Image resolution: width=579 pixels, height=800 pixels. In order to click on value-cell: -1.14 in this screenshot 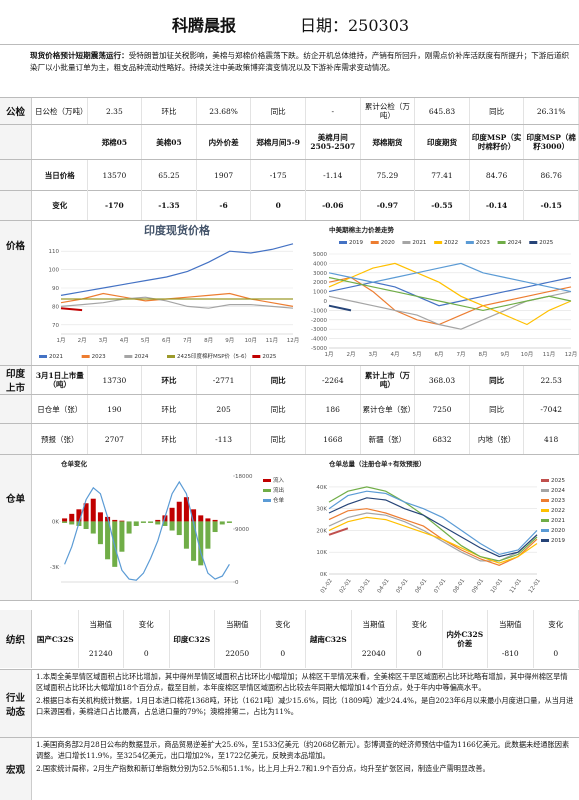, I will do `click(333, 175)`.